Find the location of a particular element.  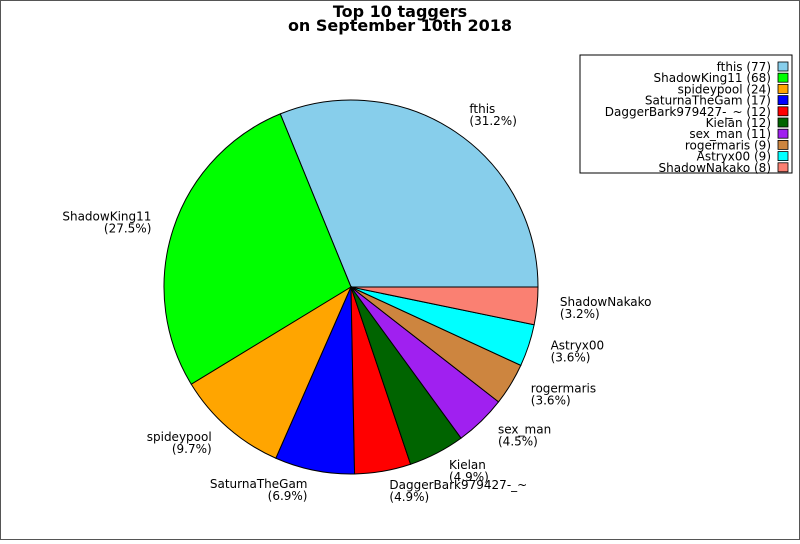

slice-label-name: ShadowKing11 is located at coordinates (106, 216).